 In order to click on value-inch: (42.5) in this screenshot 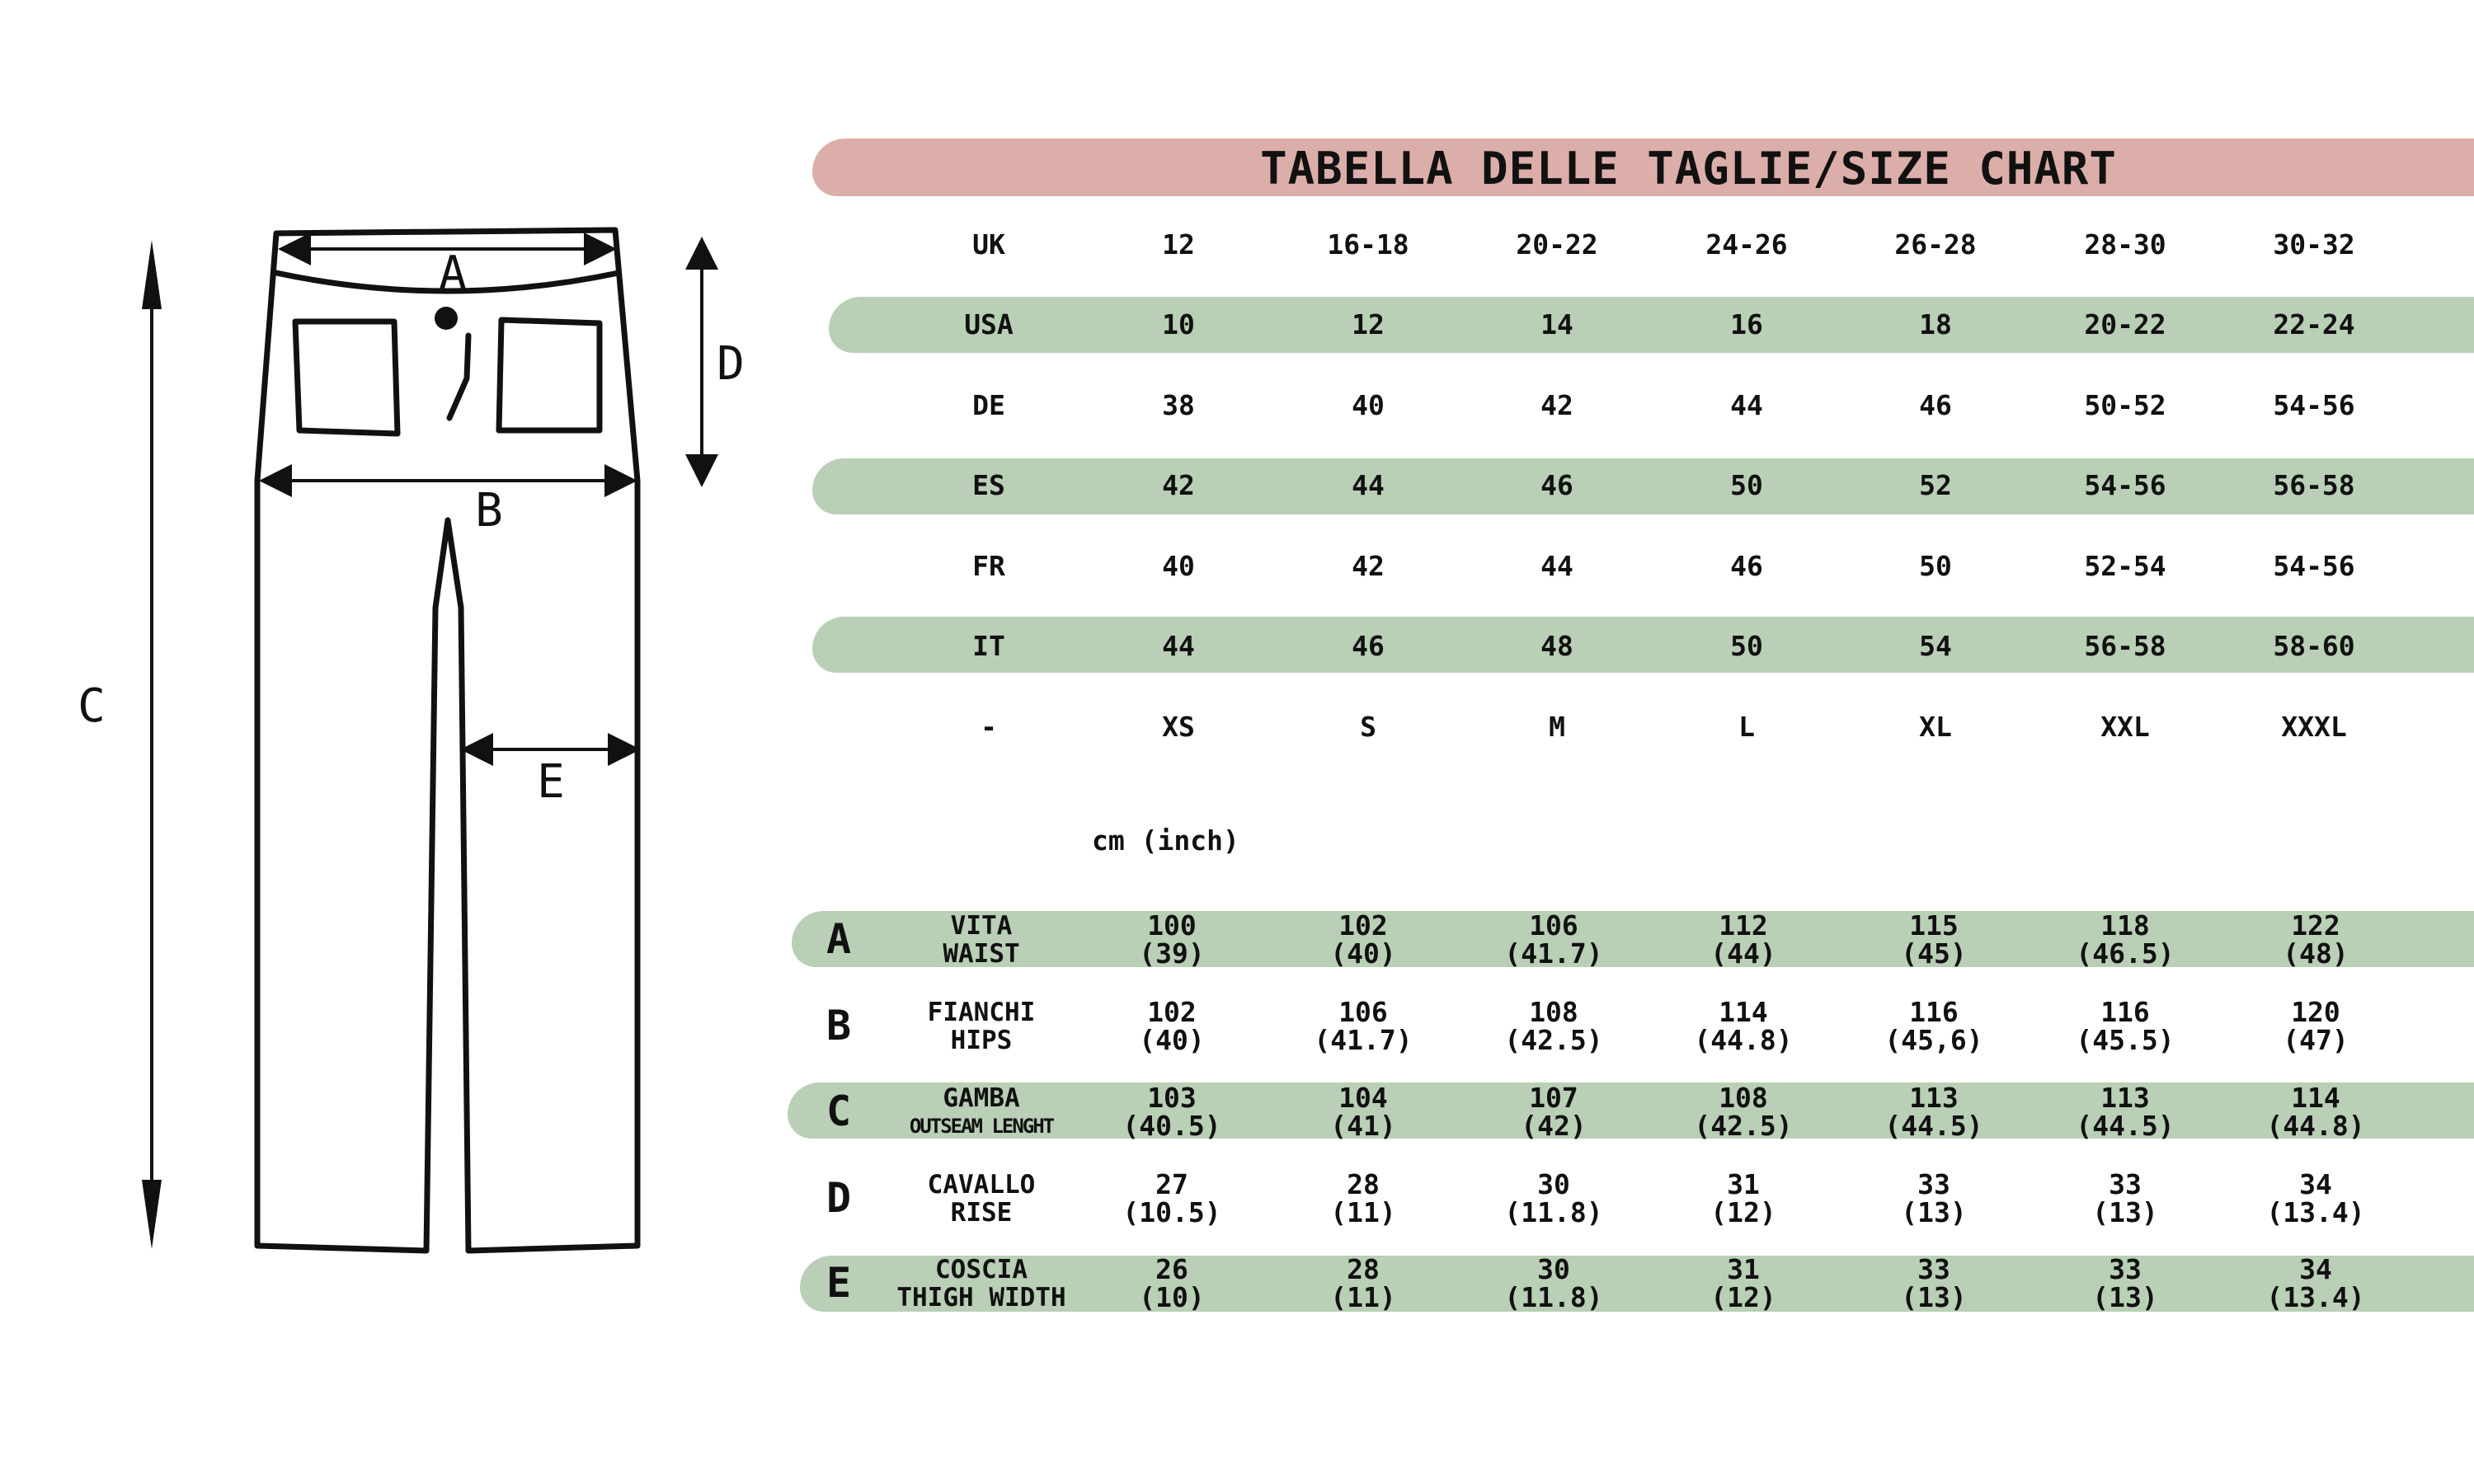, I will do `click(1743, 1126)`.